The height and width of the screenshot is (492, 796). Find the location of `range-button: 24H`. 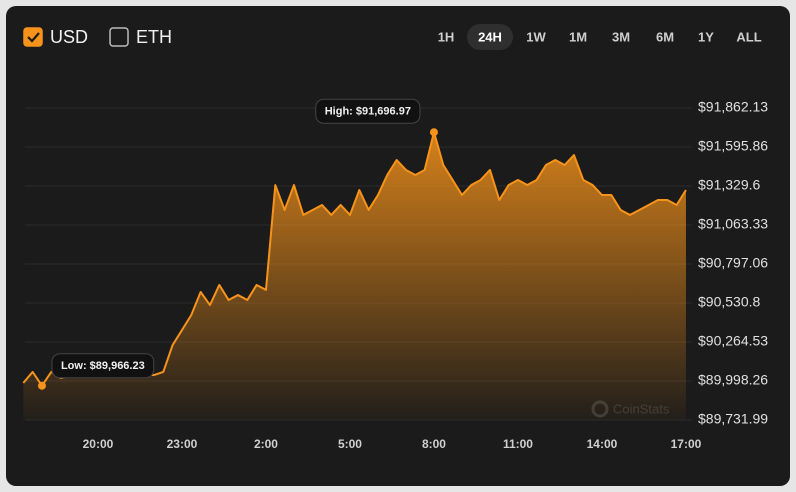

range-button: 24H is located at coordinates (490, 36).